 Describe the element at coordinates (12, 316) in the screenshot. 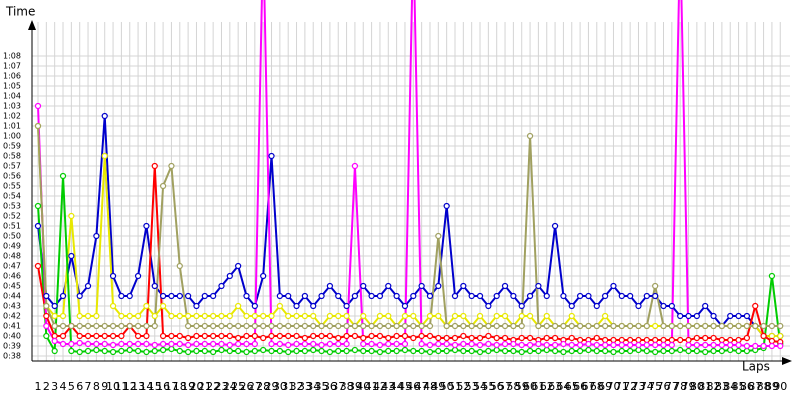

I see `y-tick-label: 0:42` at that location.